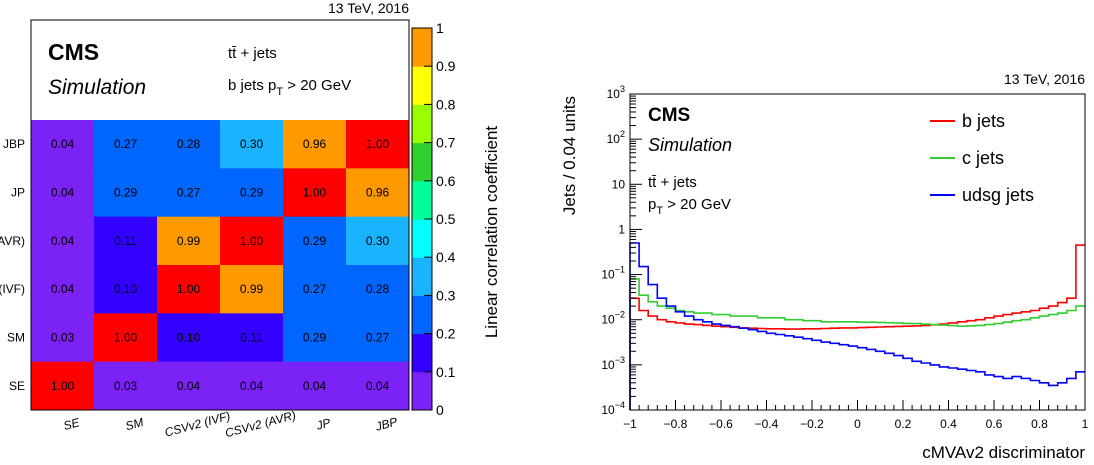 This screenshot has height=465, width=1094. What do you see at coordinates (948, 424) in the screenshot?
I see `histogram-x-tick-label: 0.4` at bounding box center [948, 424].